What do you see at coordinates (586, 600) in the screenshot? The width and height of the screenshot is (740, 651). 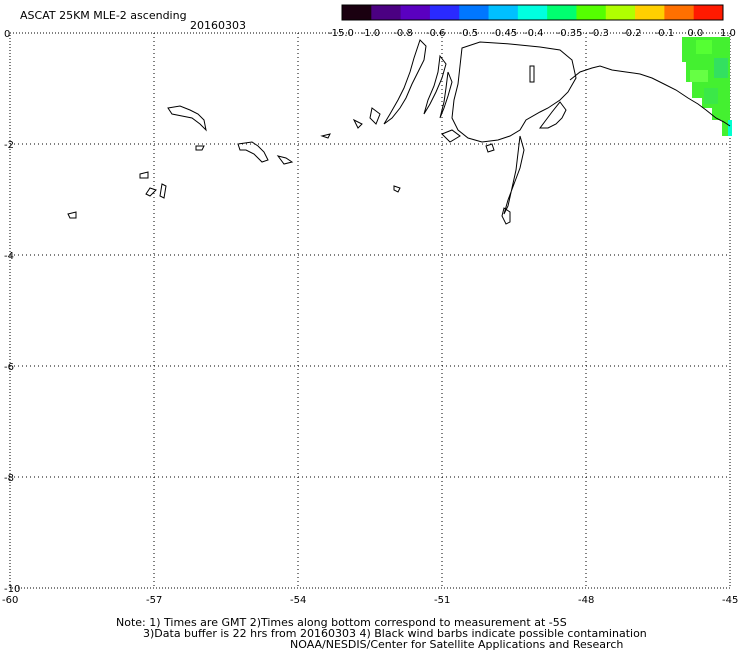 I see `x-tick-label: -48` at bounding box center [586, 600].